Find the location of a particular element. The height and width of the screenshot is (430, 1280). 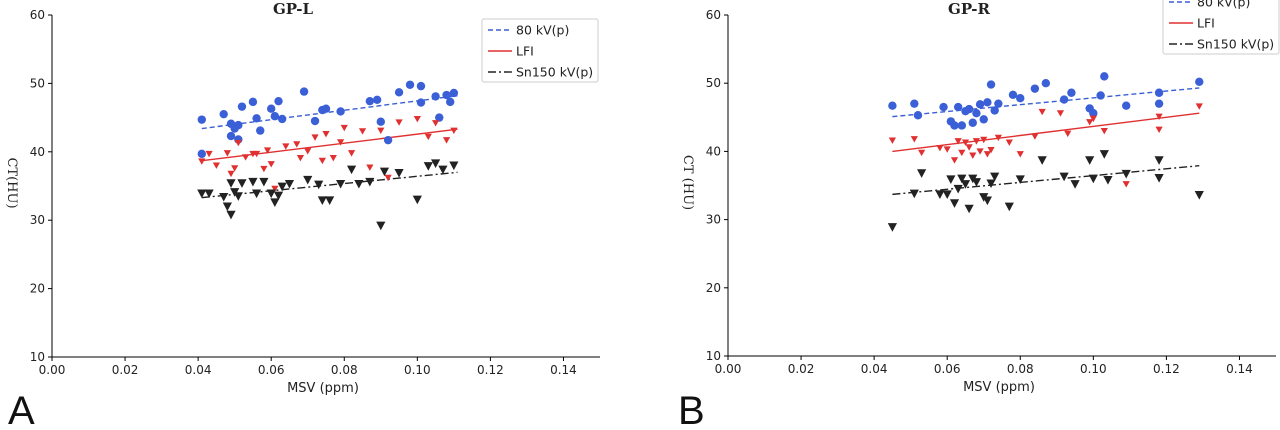

y-tick-label: 40 is located at coordinates (37, 152).